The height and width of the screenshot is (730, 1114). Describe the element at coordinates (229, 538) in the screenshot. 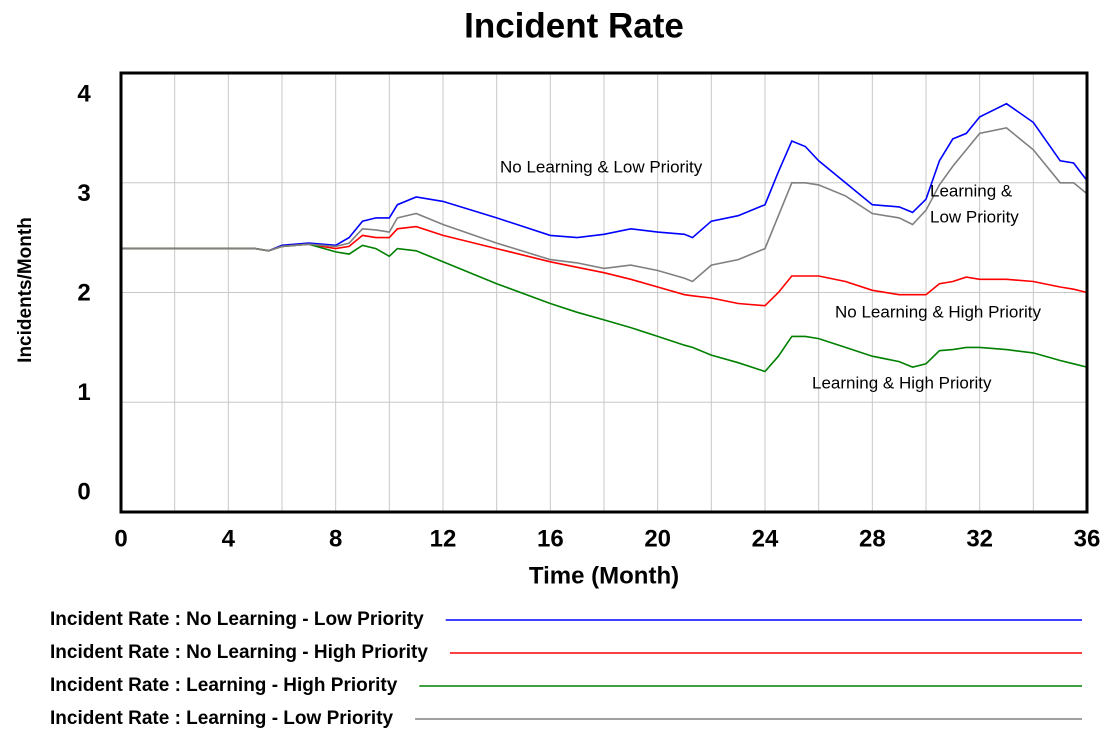

I see `x-tick-label: 4` at that location.